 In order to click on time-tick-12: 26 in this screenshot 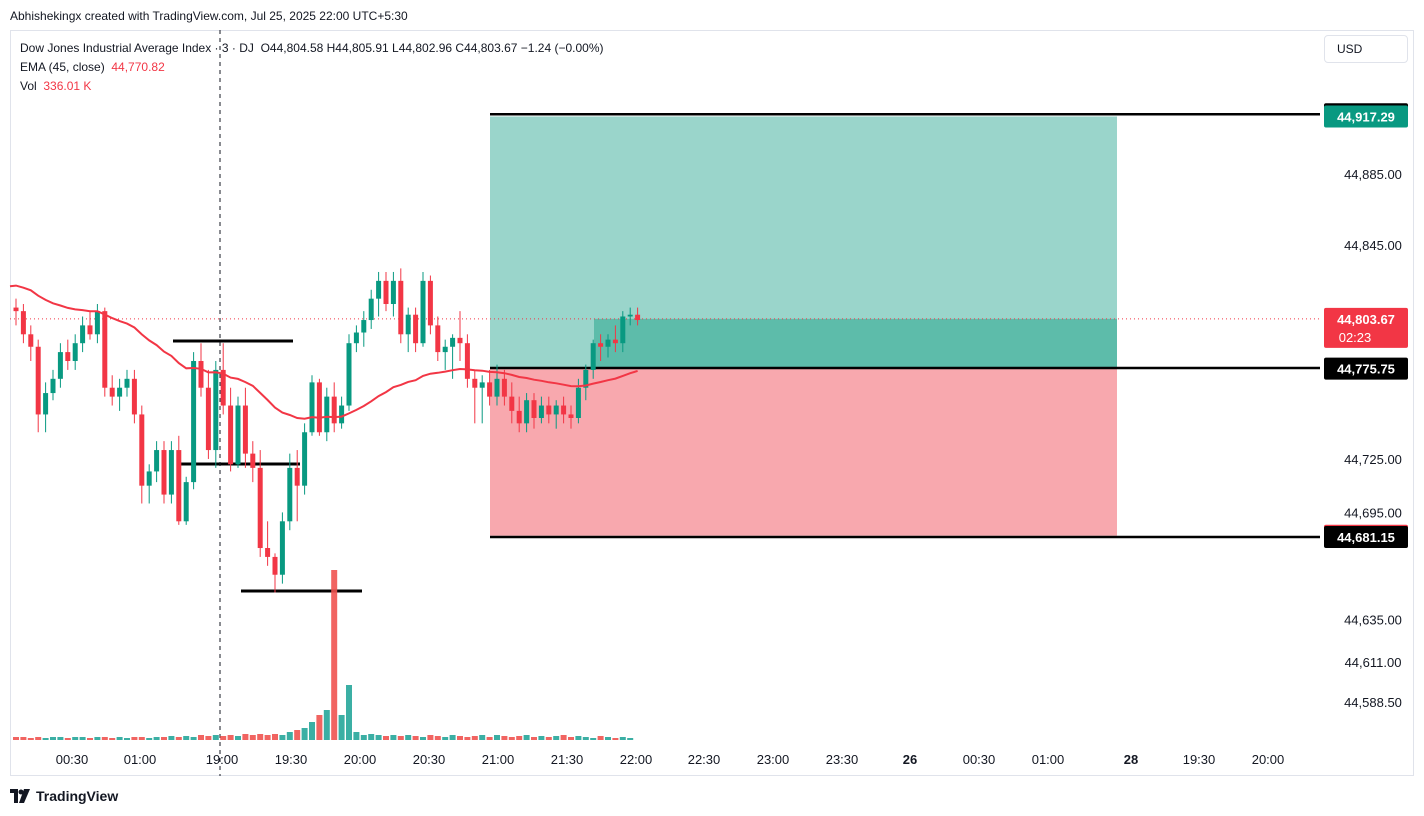, I will do `click(910, 759)`.